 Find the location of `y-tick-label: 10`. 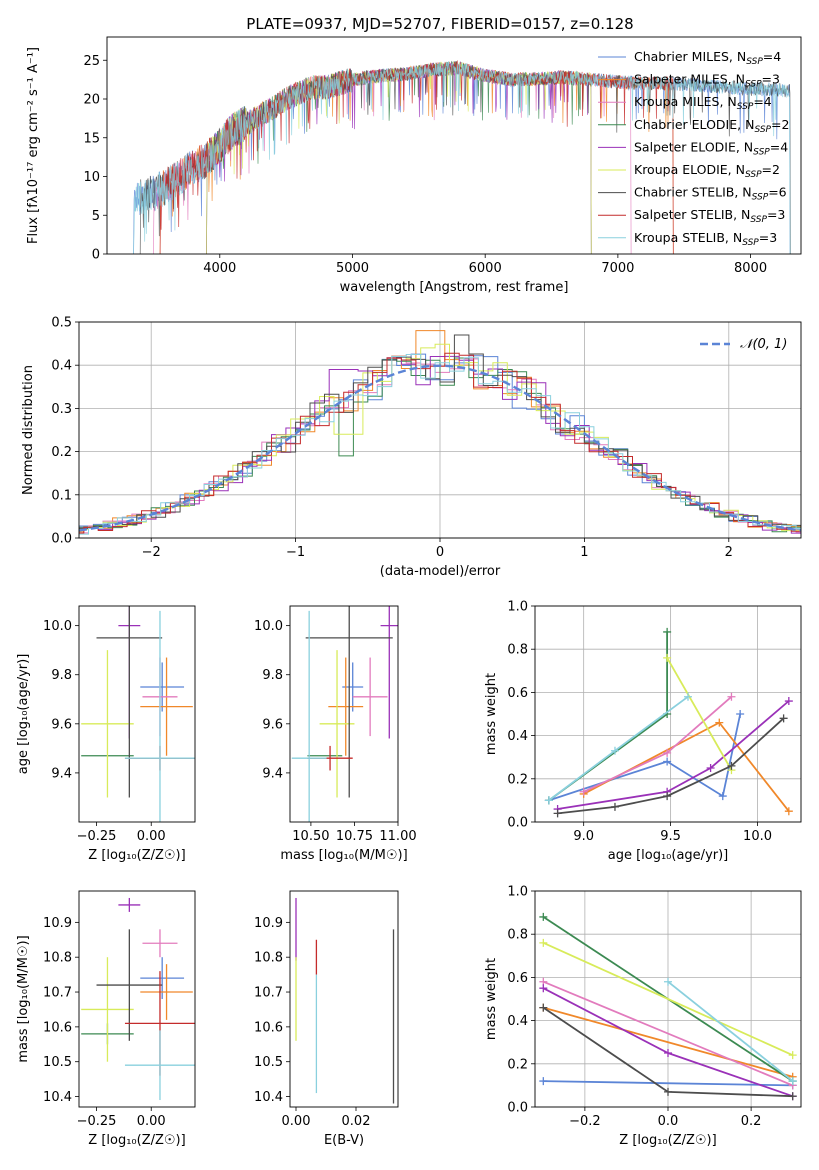

y-tick-label: 10 is located at coordinates (91, 177).